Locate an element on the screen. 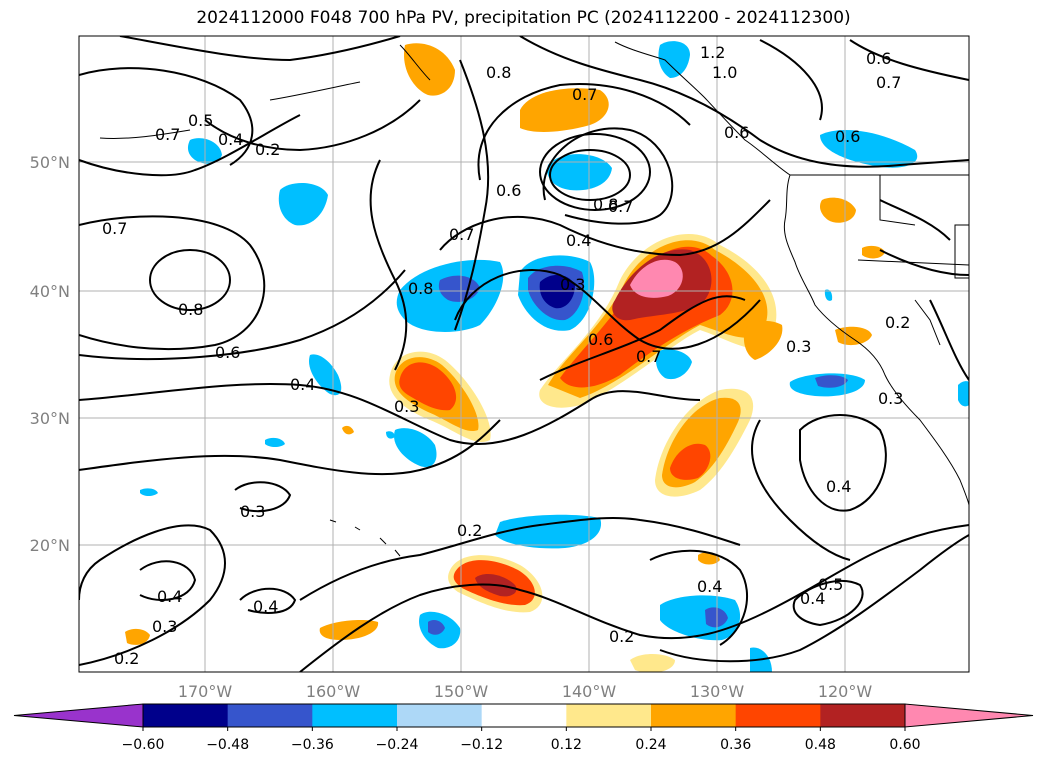  colorbar-tick-label: 0.36 is located at coordinates (735, 745).